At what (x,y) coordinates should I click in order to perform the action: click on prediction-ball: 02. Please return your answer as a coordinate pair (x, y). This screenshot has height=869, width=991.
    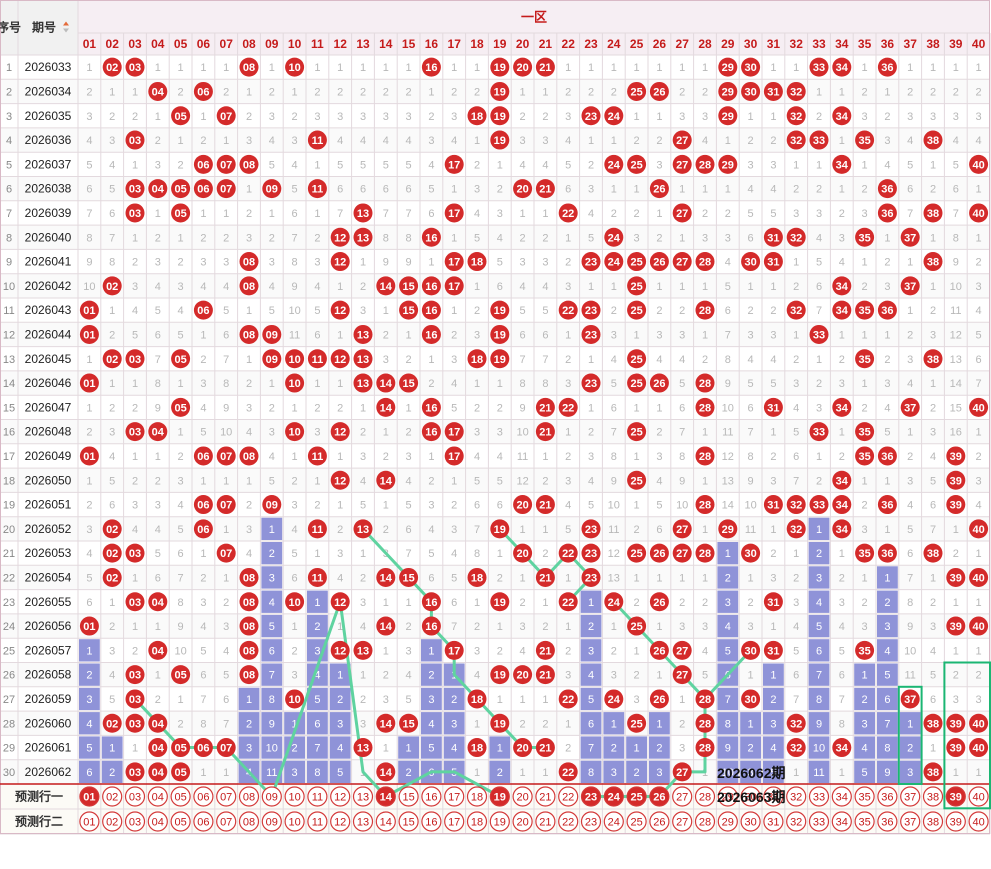
    Looking at the image, I should click on (112, 796).